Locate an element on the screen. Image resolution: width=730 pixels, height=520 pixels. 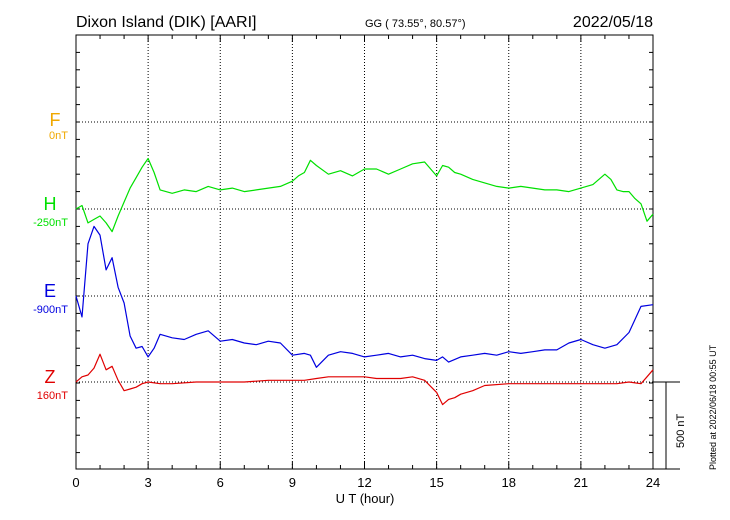
plotted-note: Plotted at 2022/06/18 00:55 UT is located at coordinates (713, 407).